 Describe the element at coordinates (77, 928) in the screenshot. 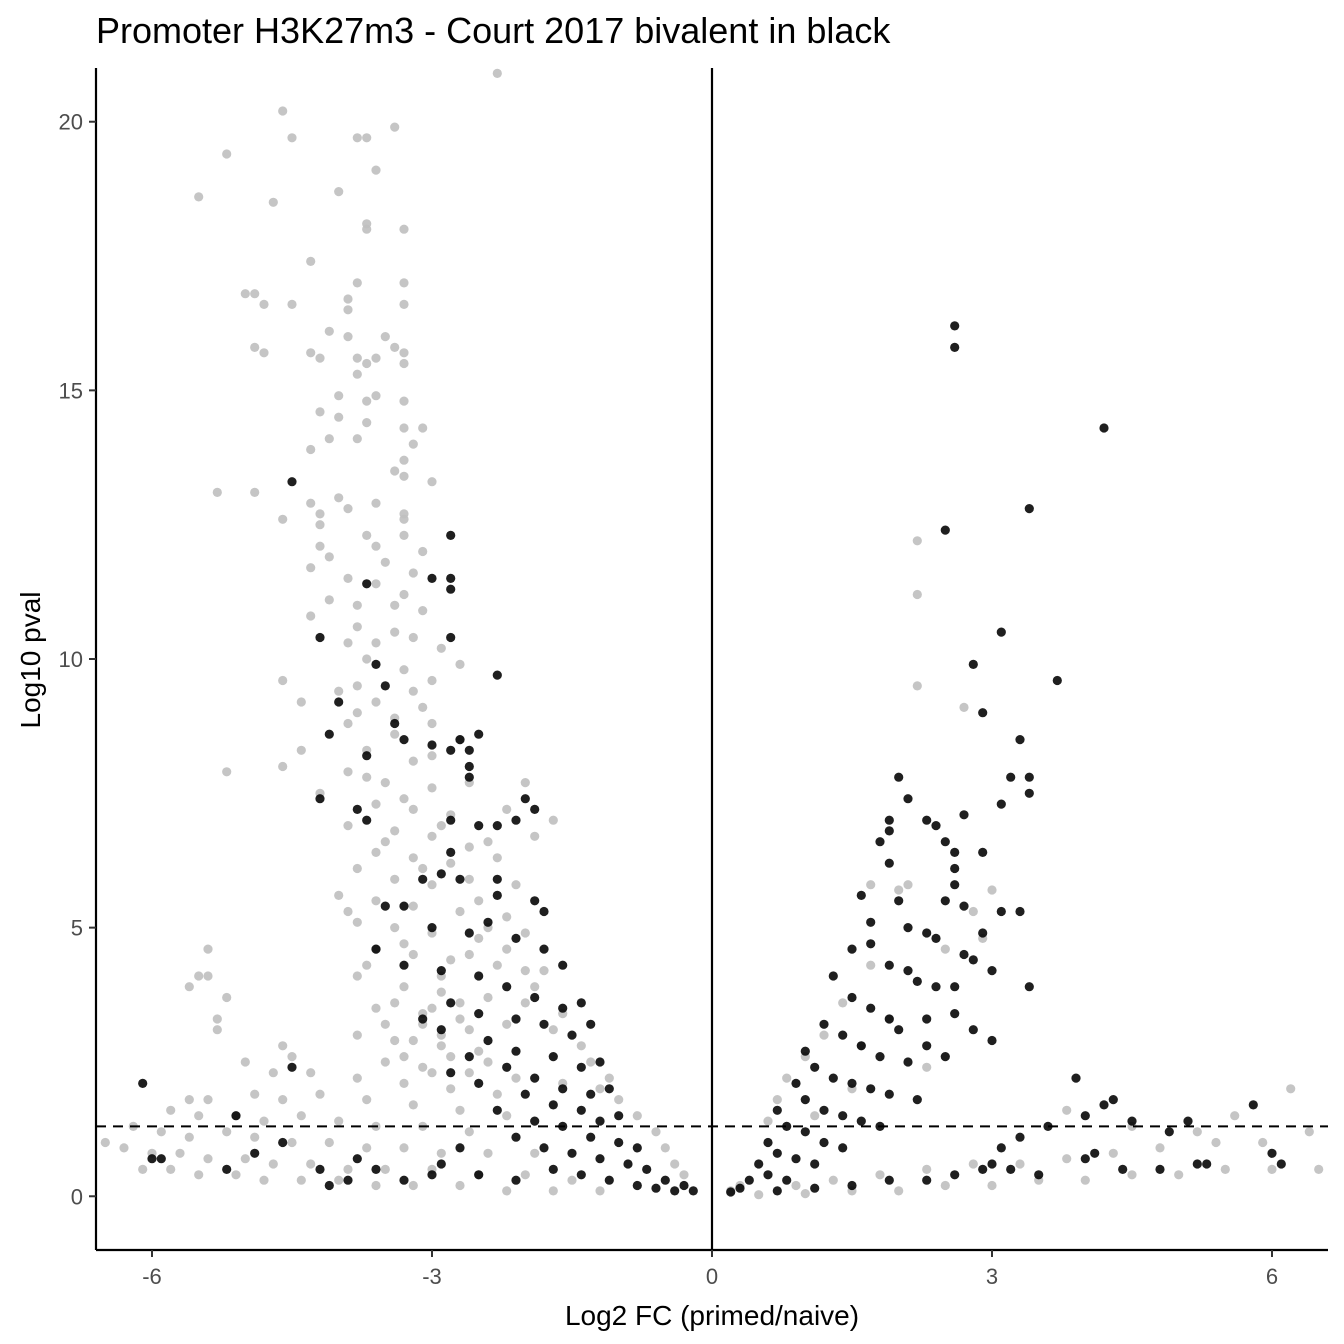

I see `y-tick-label: 5` at that location.